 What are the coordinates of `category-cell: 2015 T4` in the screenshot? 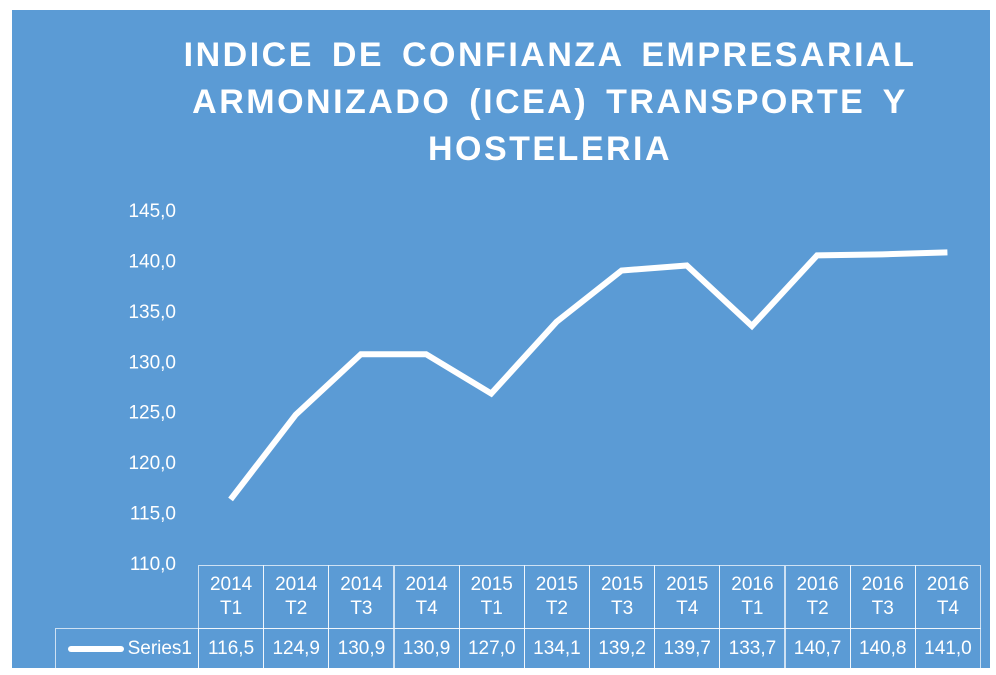 It's located at (687, 597).